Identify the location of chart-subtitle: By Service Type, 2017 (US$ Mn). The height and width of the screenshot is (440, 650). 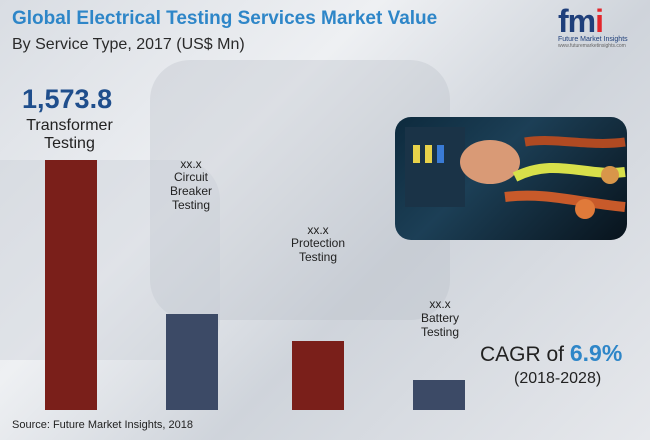
(128, 44).